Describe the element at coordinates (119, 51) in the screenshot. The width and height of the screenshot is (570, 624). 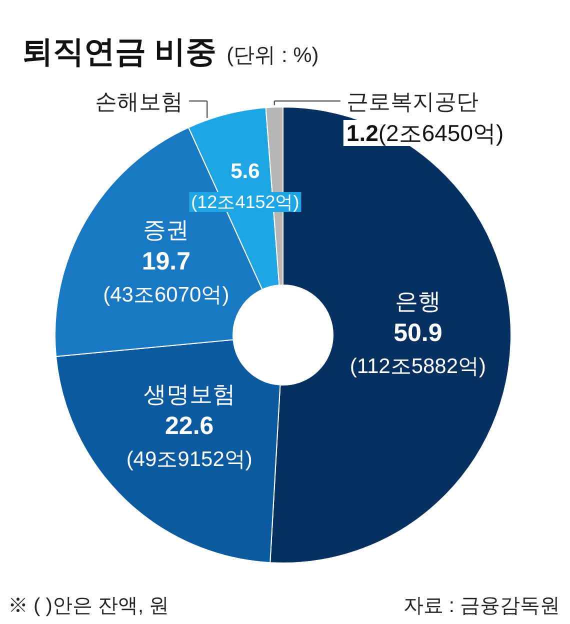
I see `chart-title: 퇴직연금 비중` at that location.